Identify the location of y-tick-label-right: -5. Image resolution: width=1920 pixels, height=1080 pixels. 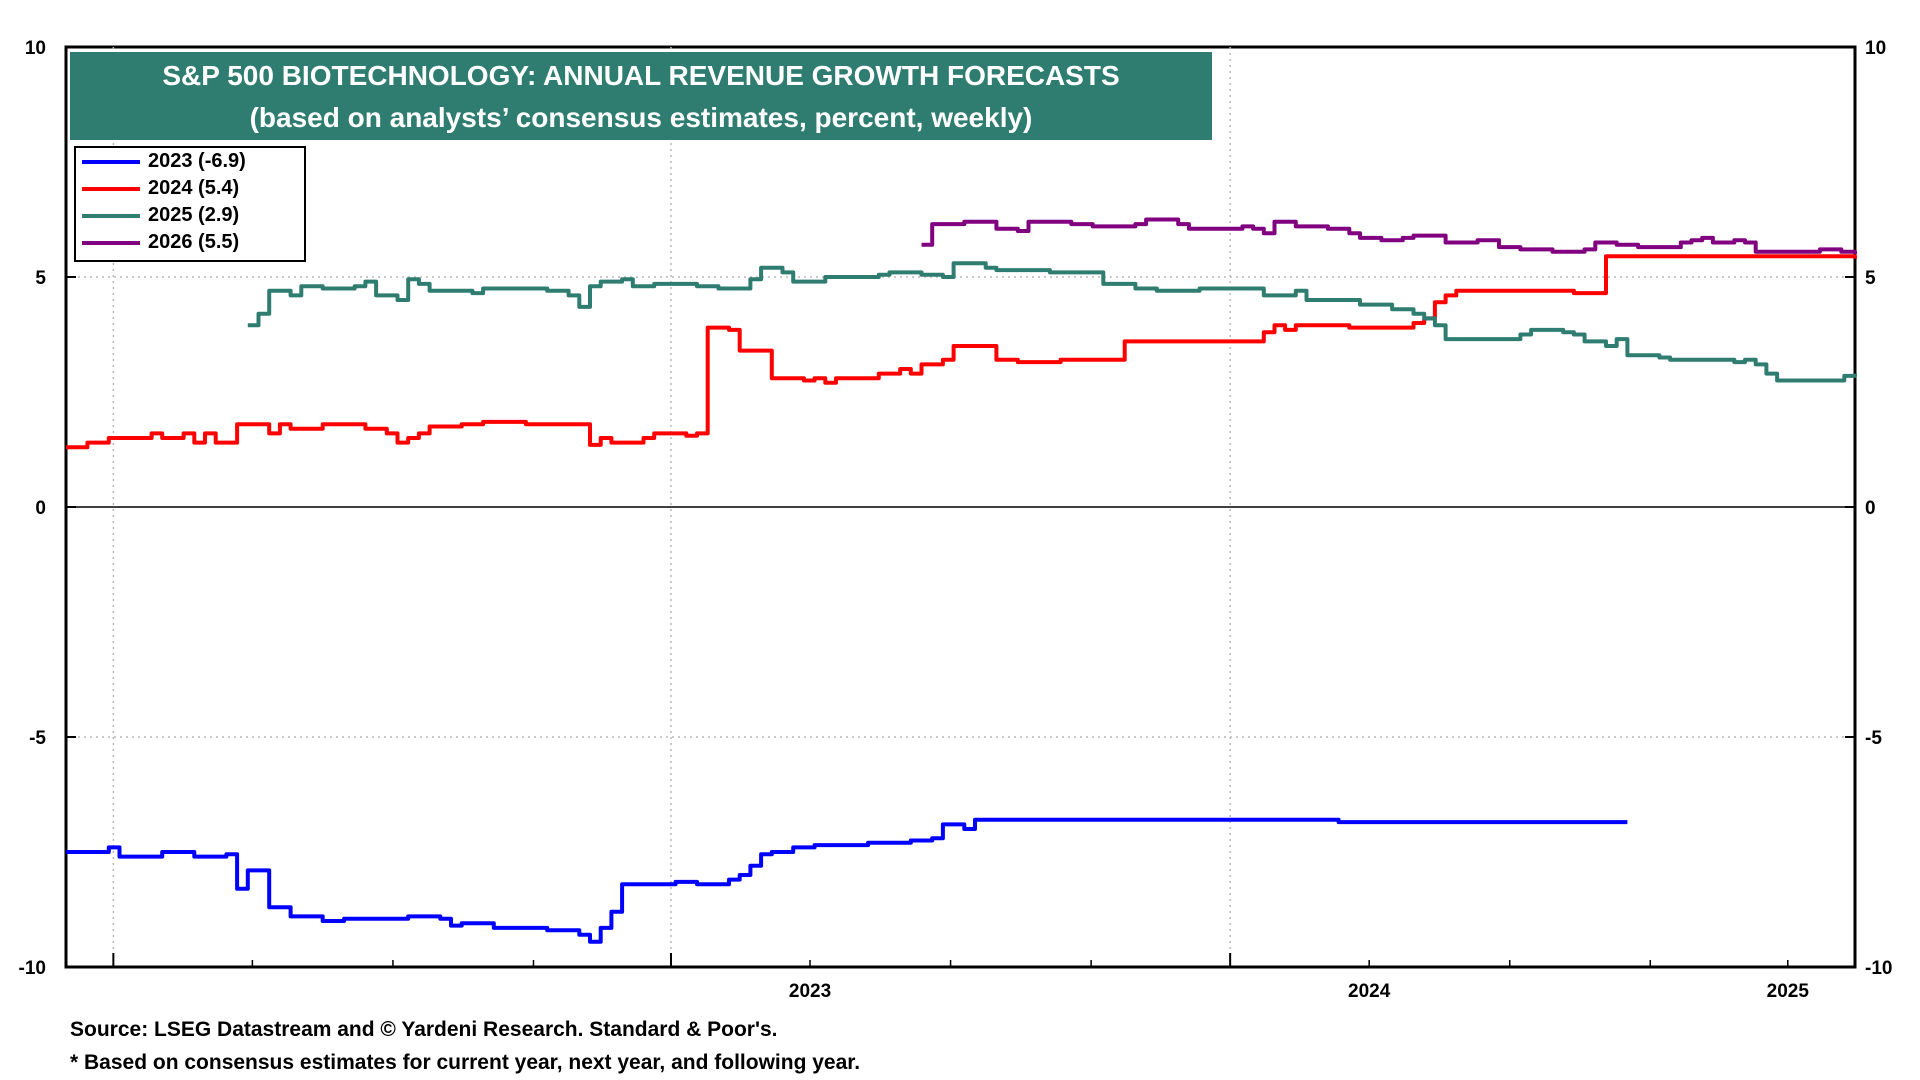
(1873, 738).